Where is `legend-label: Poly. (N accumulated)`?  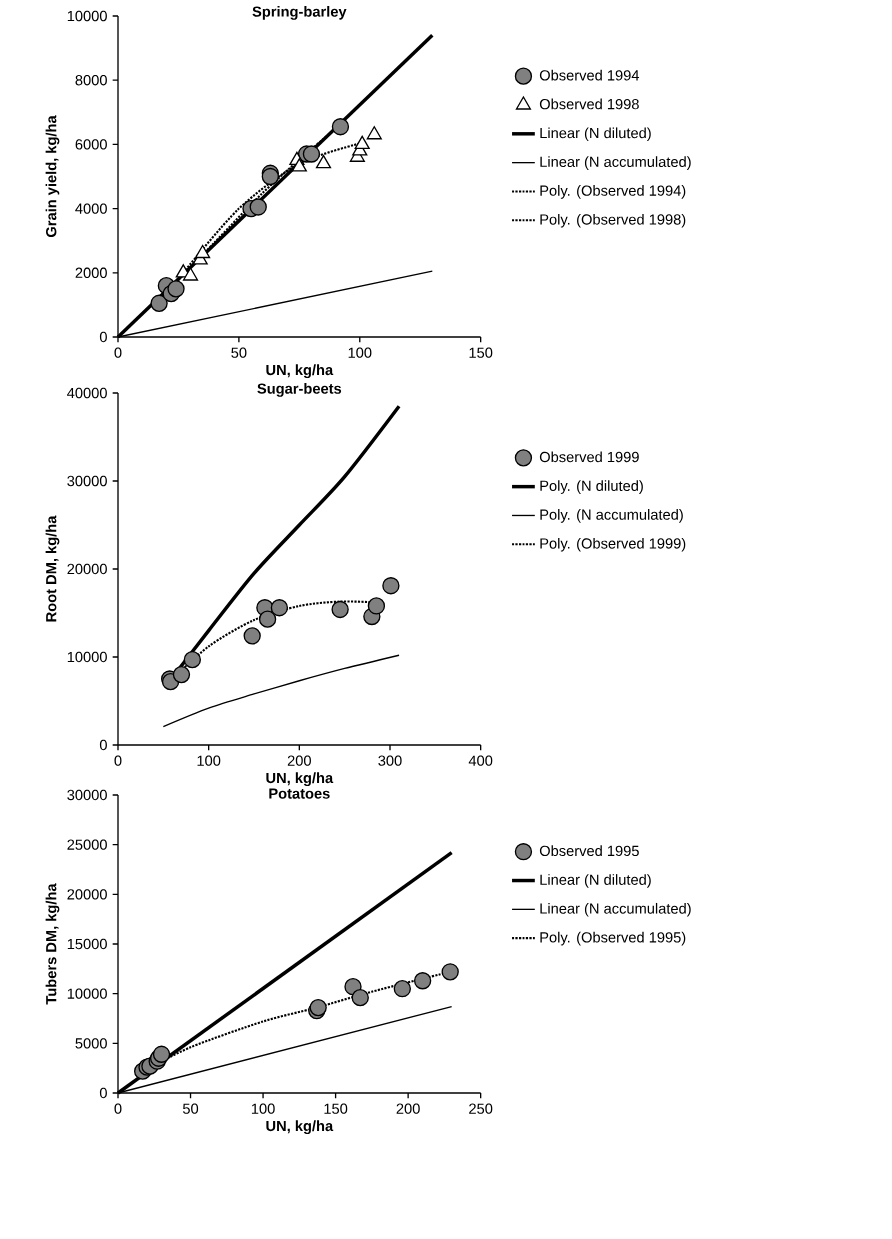
legend-label: Poly. (N accumulated) is located at coordinates (611, 516).